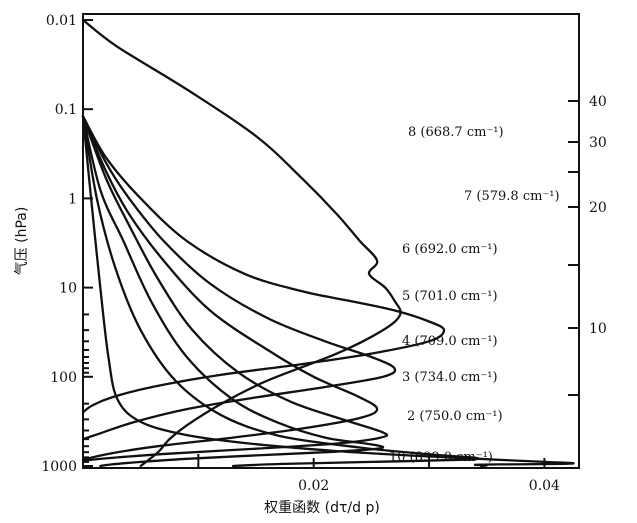 This screenshot has height=523, width=637. What do you see at coordinates (313, 486) in the screenshot?
I see `x-tick-label-1: 0.02` at bounding box center [313, 486].